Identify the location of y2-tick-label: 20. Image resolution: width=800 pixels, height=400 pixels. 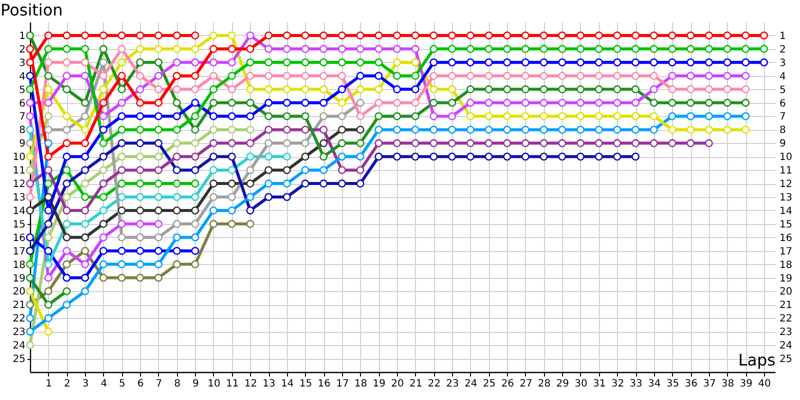
(786, 292).